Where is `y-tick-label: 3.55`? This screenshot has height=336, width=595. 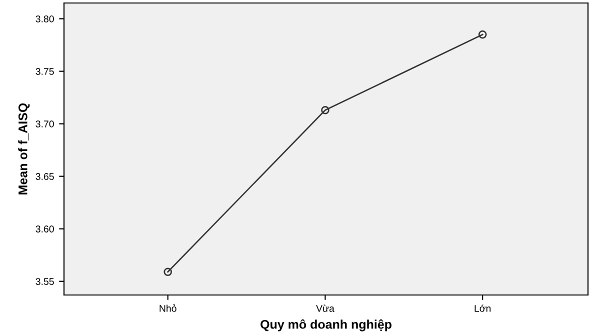
y-tick-label: 3.55 is located at coordinates (45, 281).